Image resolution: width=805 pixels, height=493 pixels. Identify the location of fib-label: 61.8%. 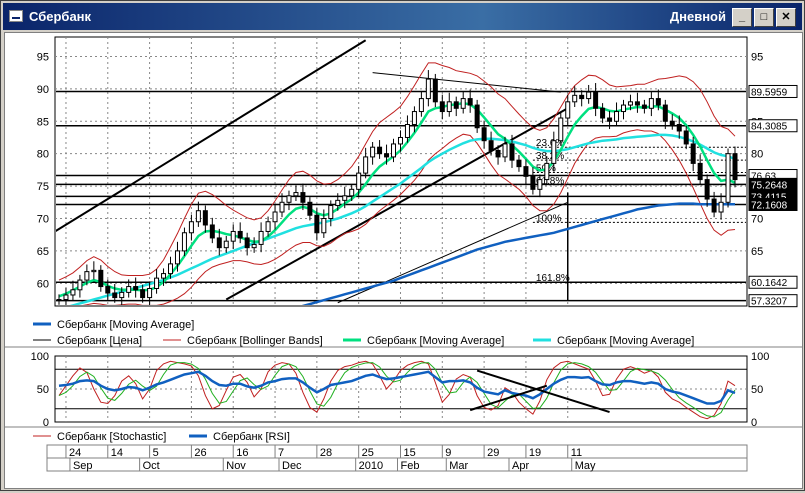
(550, 181).